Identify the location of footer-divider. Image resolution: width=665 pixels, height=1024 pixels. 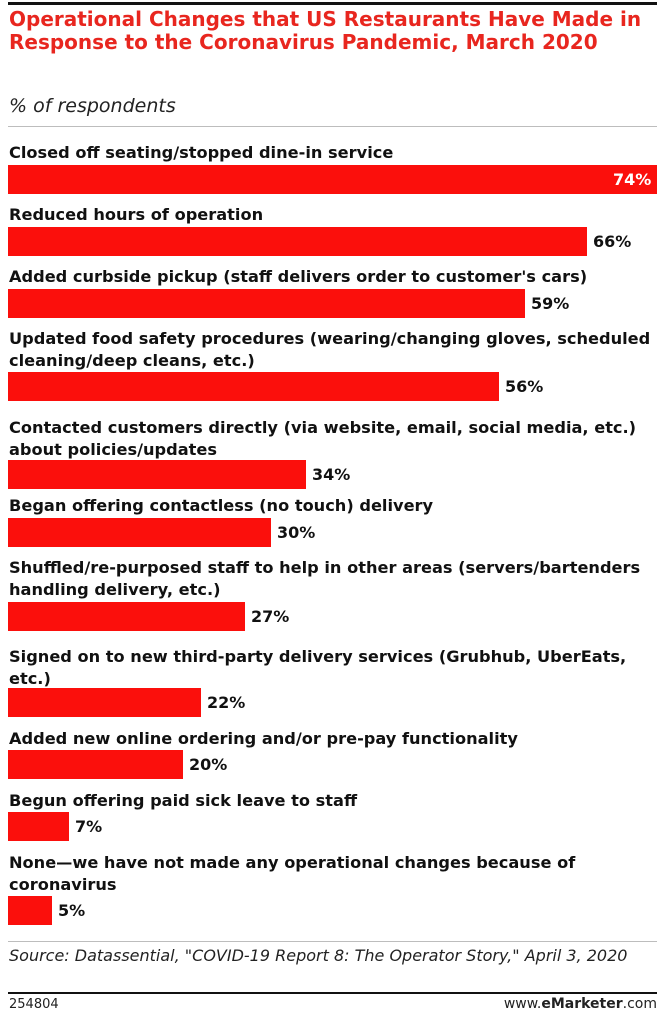
(332, 941).